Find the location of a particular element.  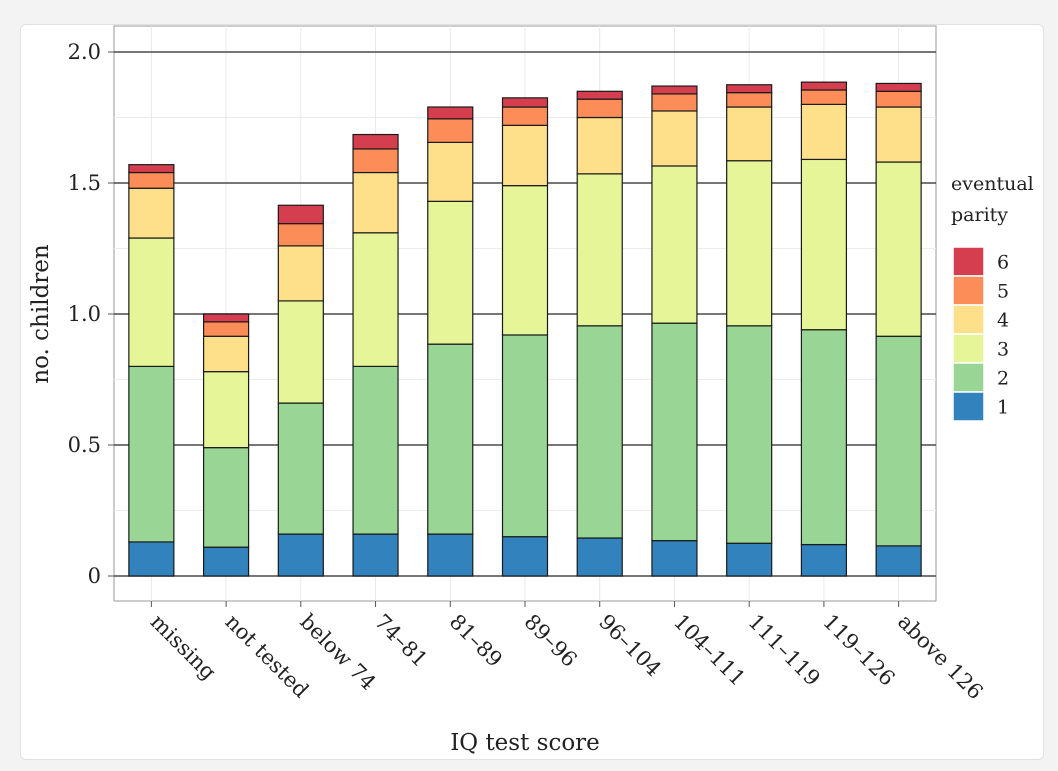

x-tick-label: above 126 is located at coordinates (940, 657).